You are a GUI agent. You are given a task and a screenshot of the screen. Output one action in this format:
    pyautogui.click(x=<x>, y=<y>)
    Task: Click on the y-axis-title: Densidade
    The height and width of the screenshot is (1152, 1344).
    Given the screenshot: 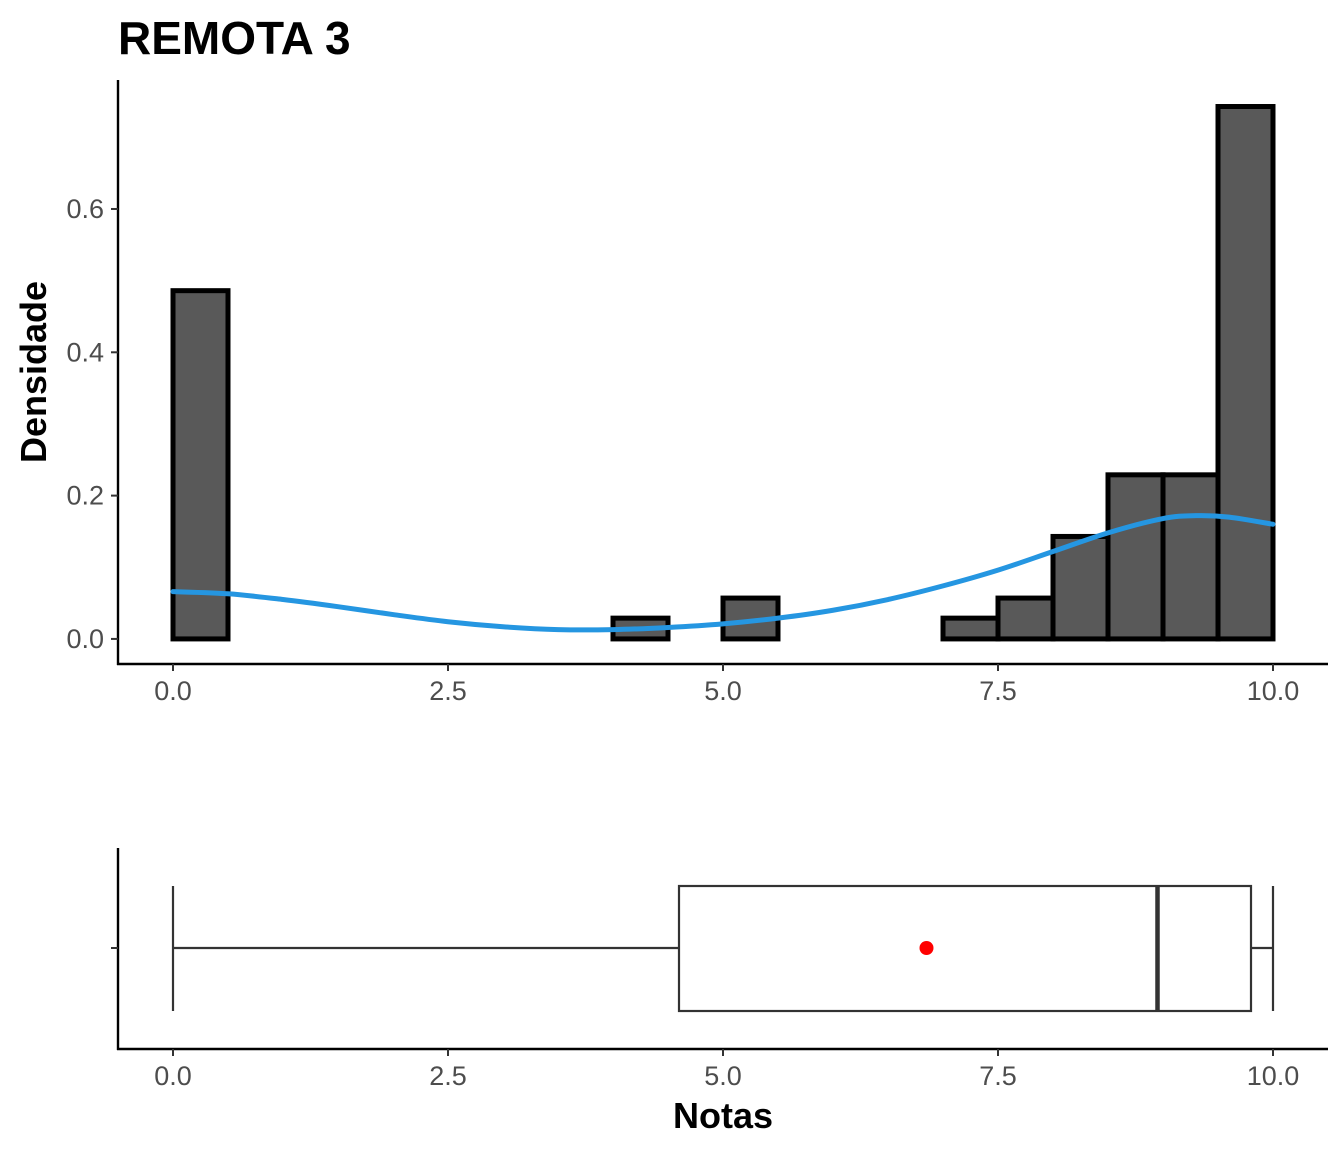 What is the action you would take?
    pyautogui.click(x=33, y=372)
    